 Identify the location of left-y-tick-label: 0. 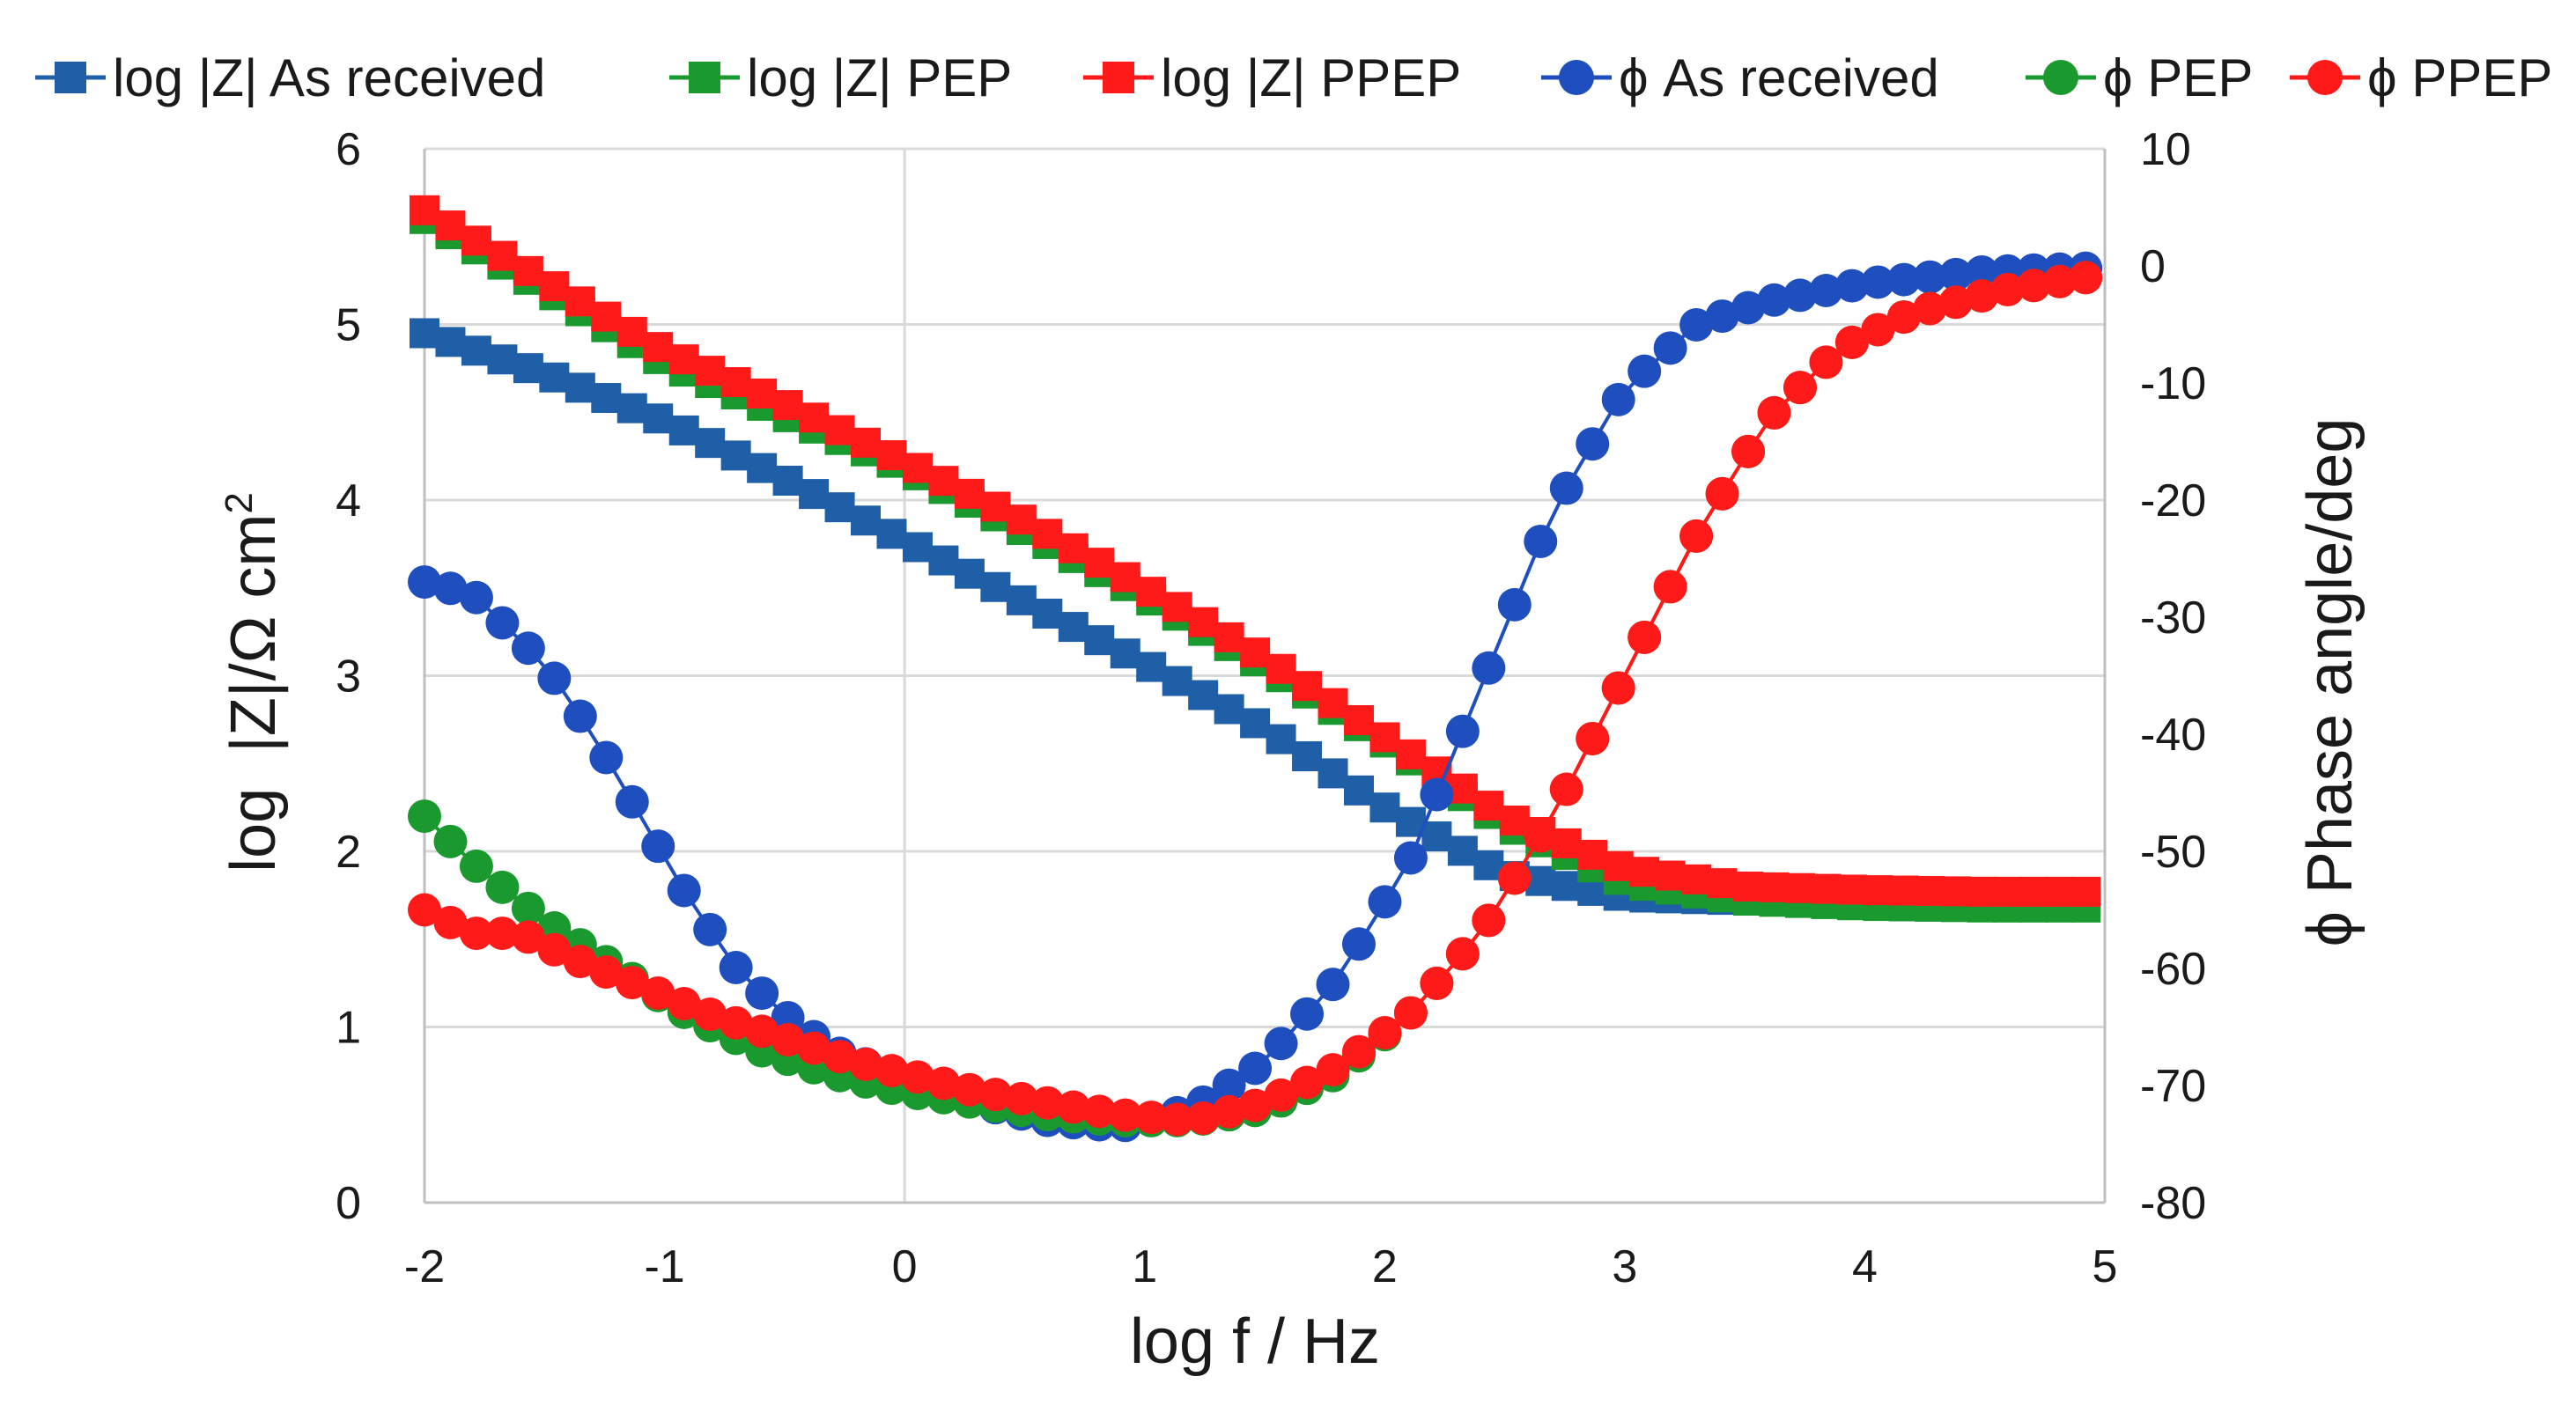
(348, 1203).